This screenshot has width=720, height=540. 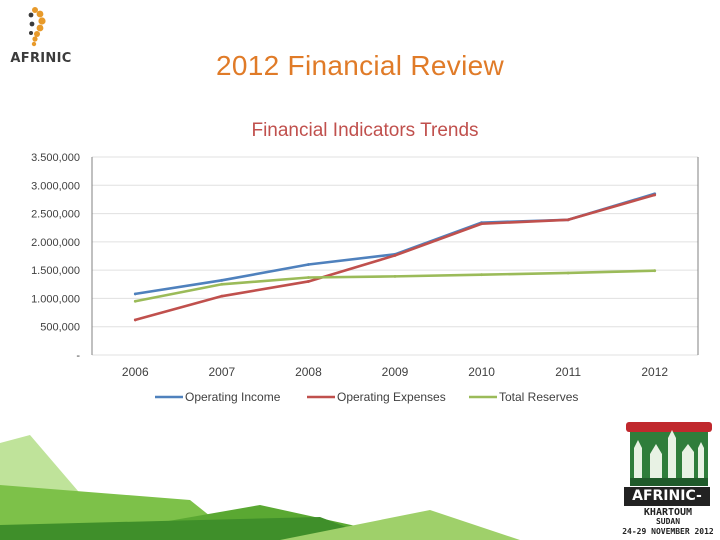 What do you see at coordinates (668, 521) in the screenshot?
I see `event-country: SUDAN` at bounding box center [668, 521].